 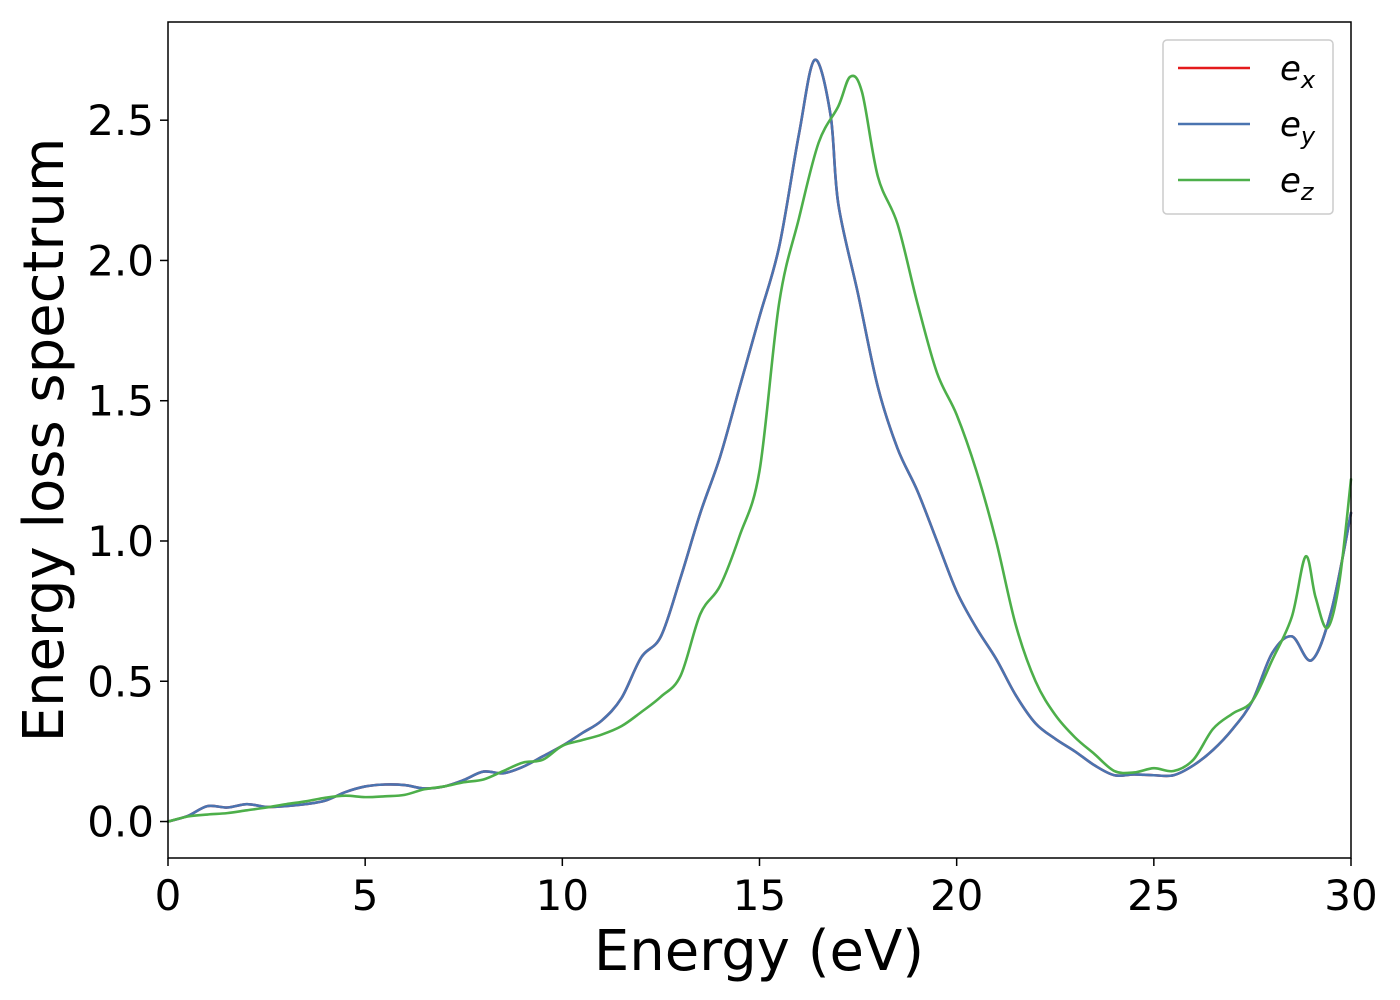 What do you see at coordinates (120, 120) in the screenshot?
I see `y-tick-label: 2.5` at bounding box center [120, 120].